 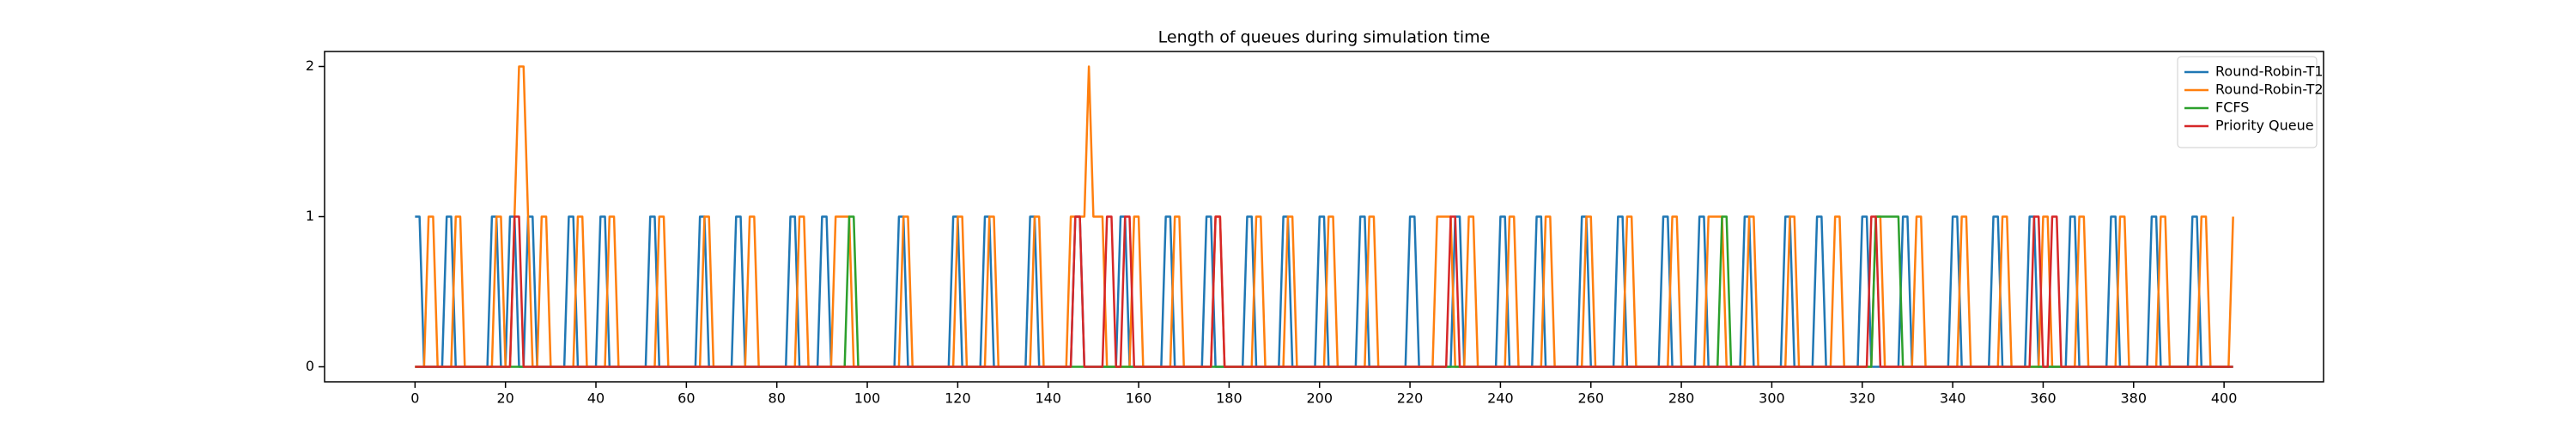 What do you see at coordinates (2269, 90) in the screenshot?
I see `legend-label: Round-Robin-T2` at bounding box center [2269, 90].